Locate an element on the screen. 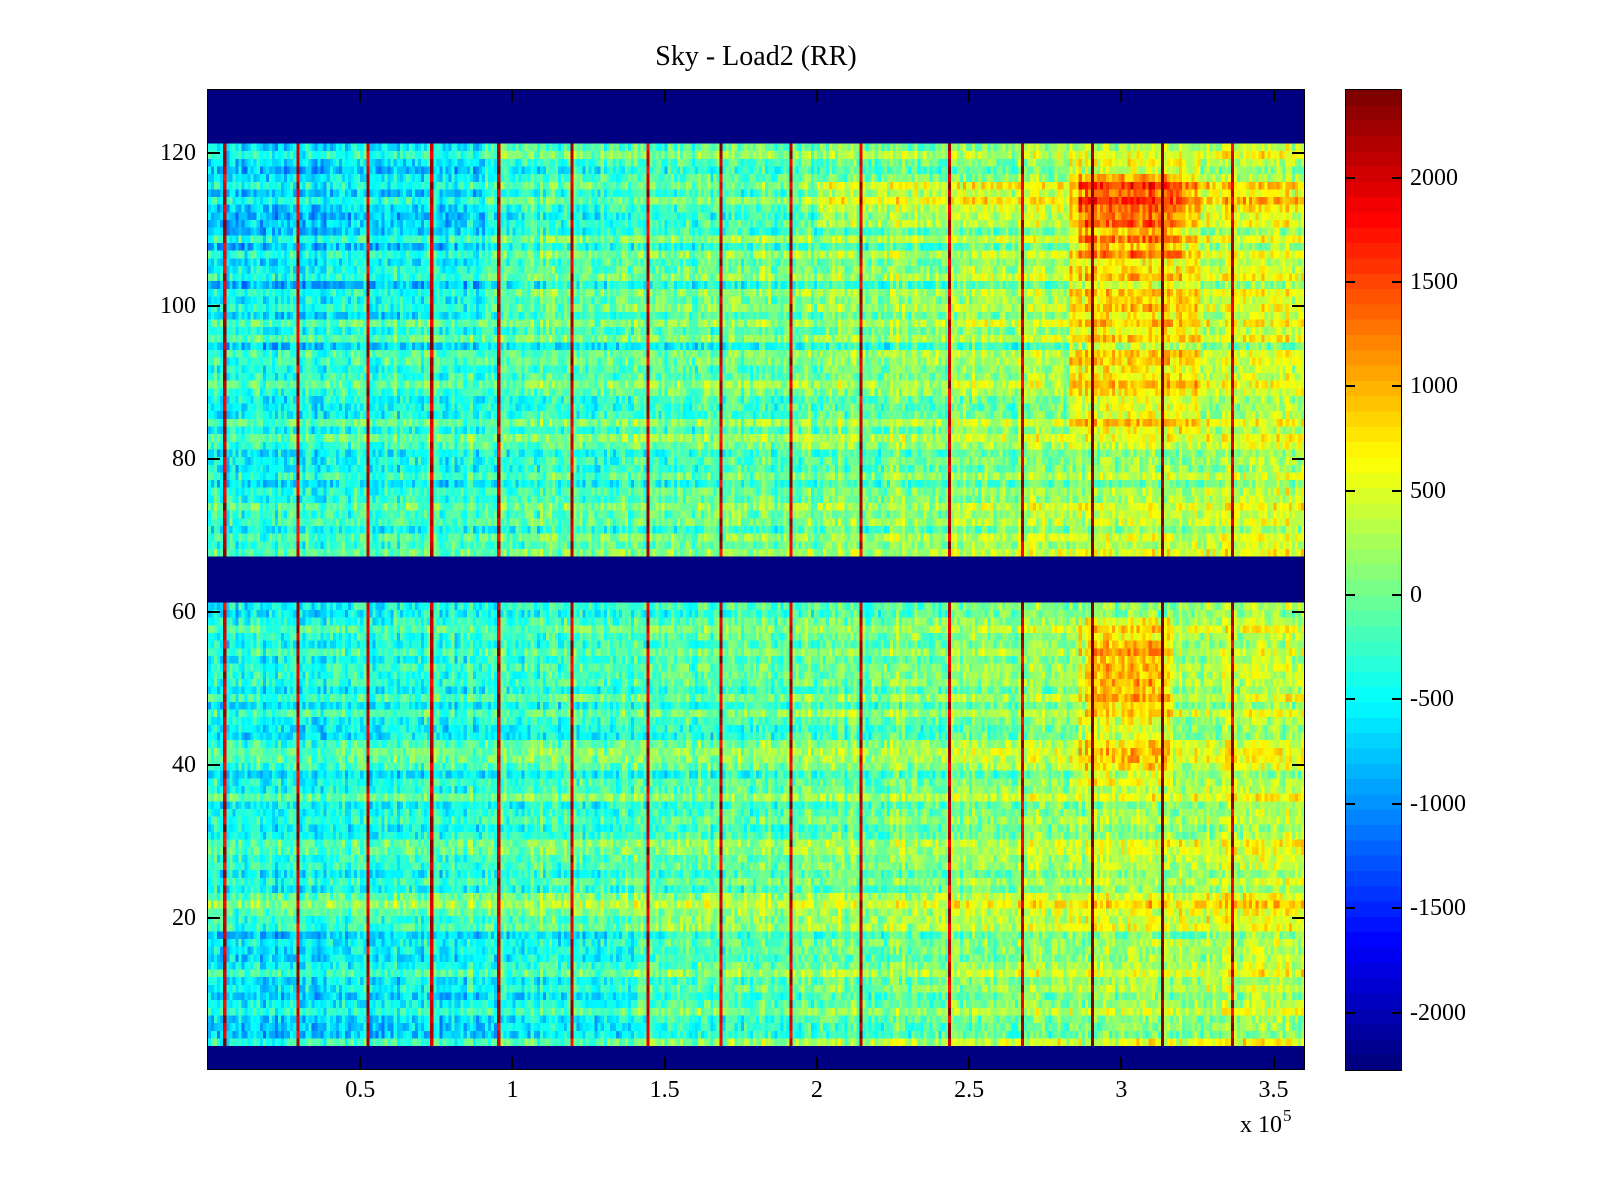 The image size is (1600, 1200). y-tick-label: 60 is located at coordinates (184, 612).